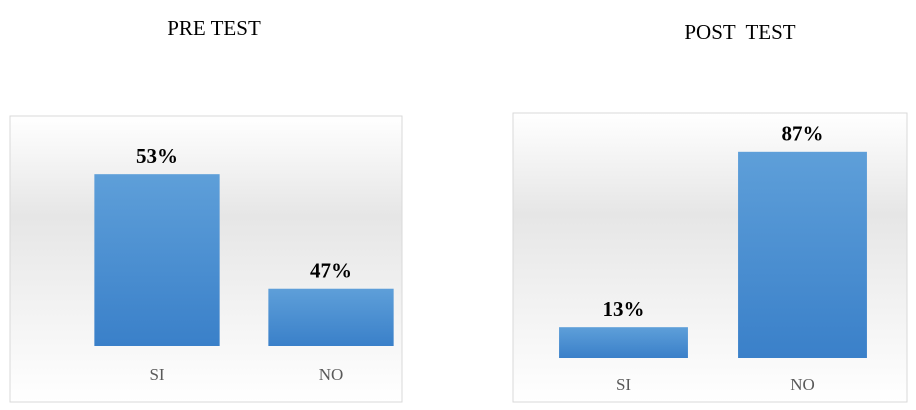  Describe the element at coordinates (157, 156) in the screenshot. I see `data-label: 53%` at that location.